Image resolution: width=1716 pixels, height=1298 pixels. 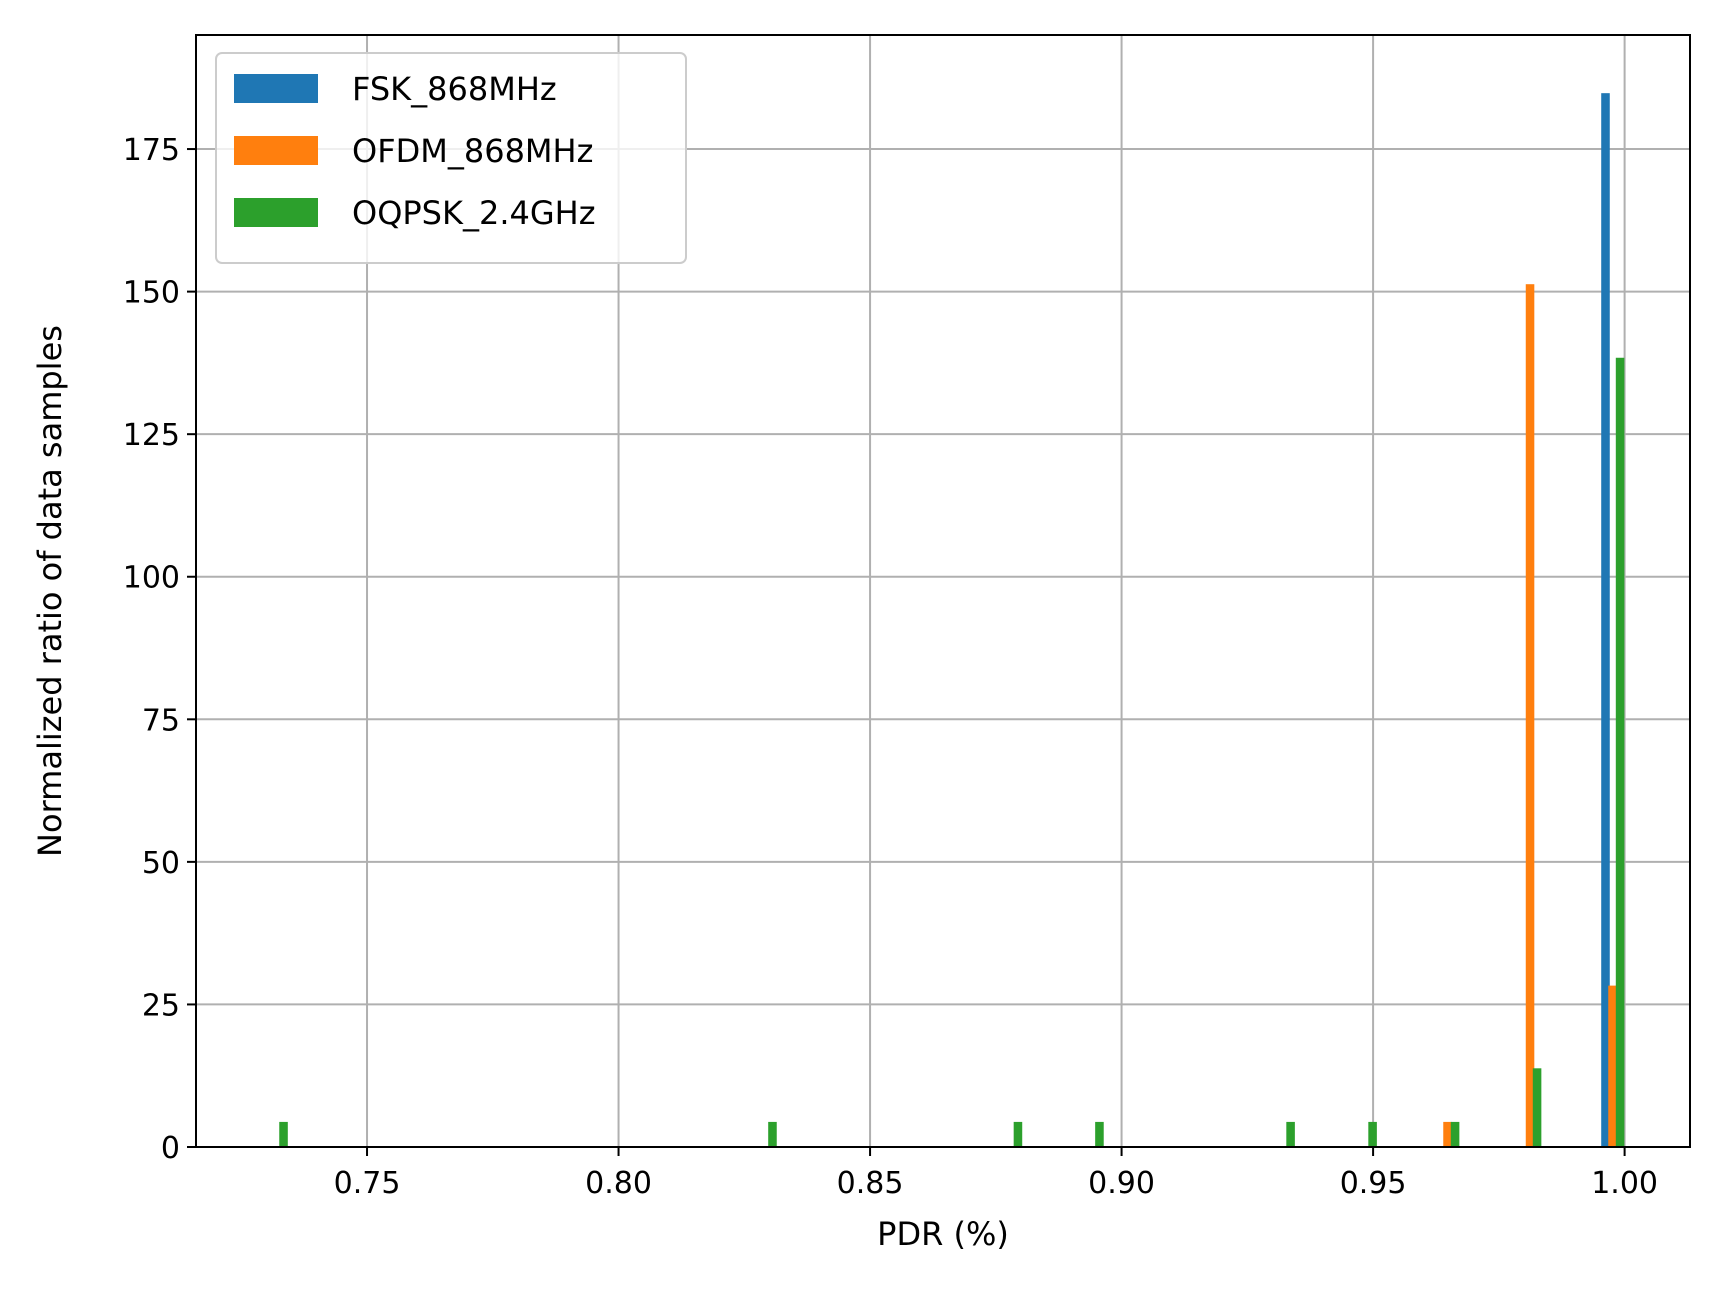 I want to click on x-tick-label: 0.90, so click(x=1121, y=1183).